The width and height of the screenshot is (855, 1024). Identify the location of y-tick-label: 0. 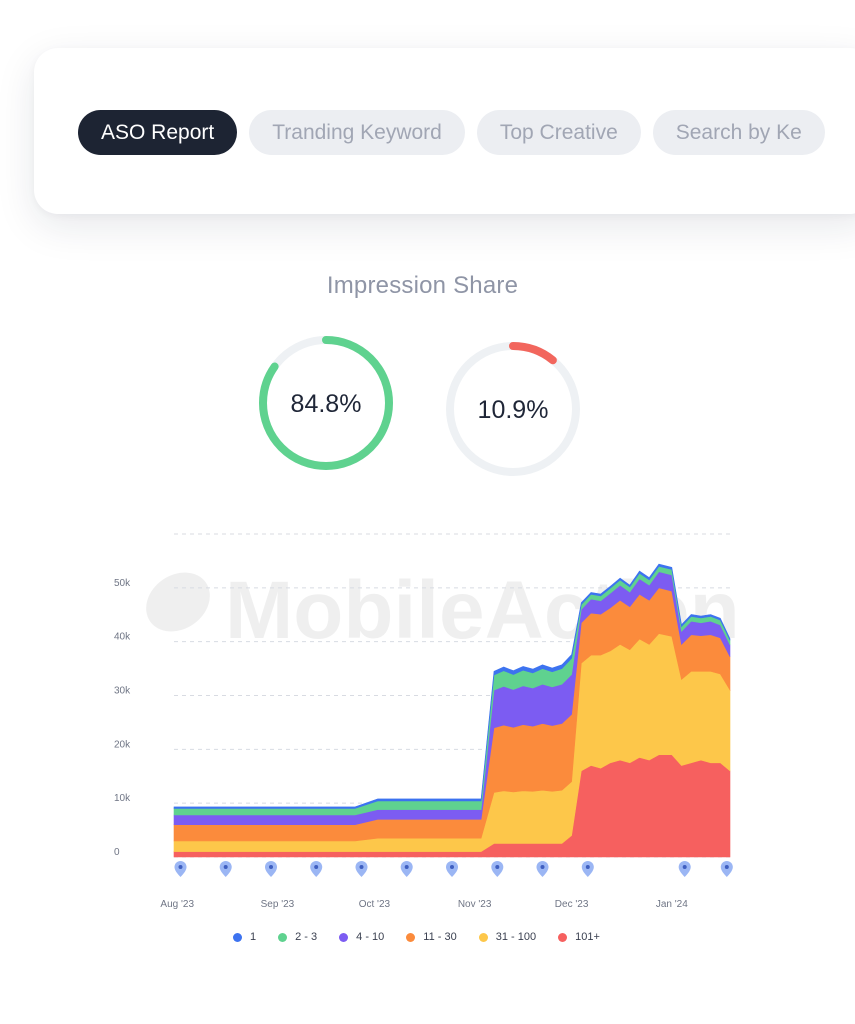
(117, 852).